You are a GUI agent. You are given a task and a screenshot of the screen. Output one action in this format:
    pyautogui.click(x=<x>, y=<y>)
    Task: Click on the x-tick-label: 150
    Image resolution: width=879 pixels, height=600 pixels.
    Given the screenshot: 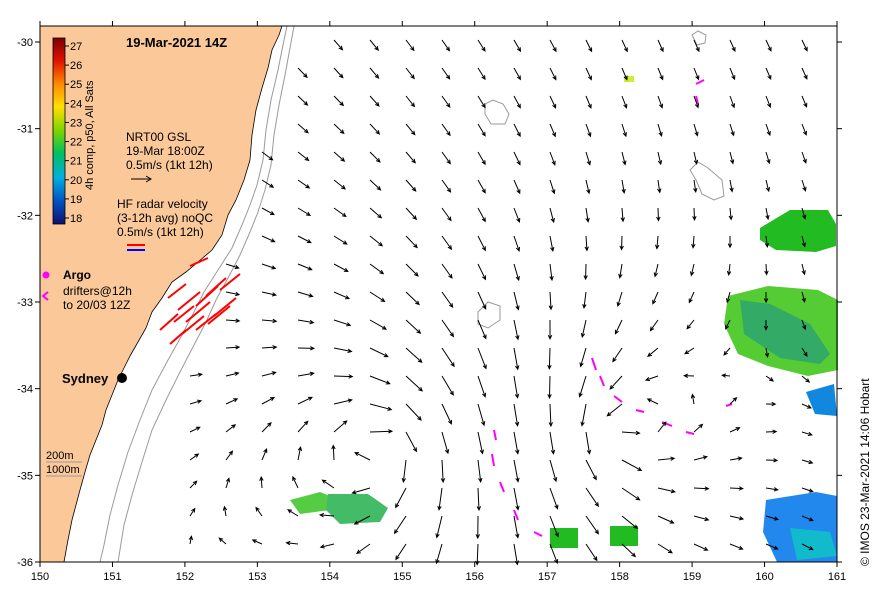 What is the action you would take?
    pyautogui.click(x=40, y=577)
    